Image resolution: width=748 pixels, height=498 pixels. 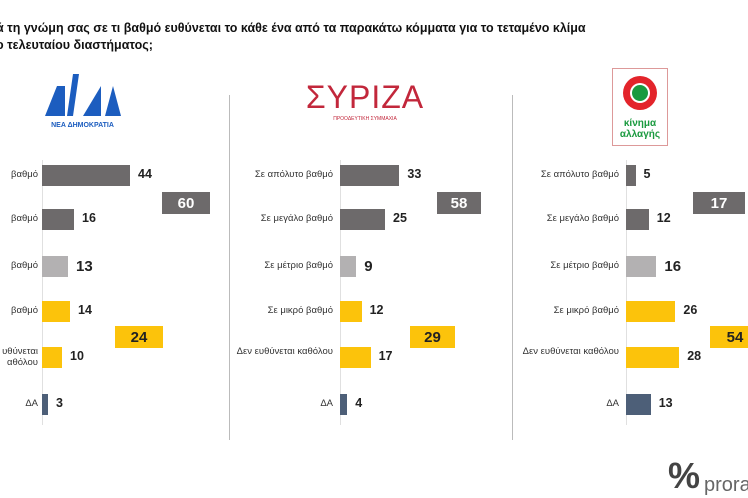 I want to click on prorata-logo-text: prorata, so click(x=726, y=485).